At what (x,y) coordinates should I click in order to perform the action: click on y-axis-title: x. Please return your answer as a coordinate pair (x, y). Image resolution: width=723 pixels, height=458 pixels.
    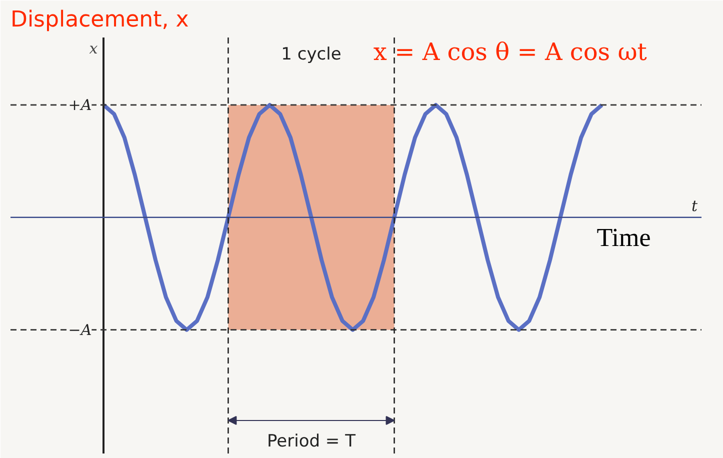
    Looking at the image, I should click on (93, 49).